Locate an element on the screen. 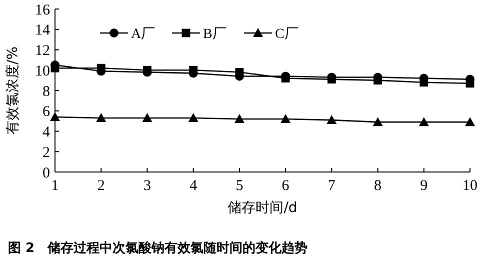  x-tick-label: 1 is located at coordinates (55, 186).